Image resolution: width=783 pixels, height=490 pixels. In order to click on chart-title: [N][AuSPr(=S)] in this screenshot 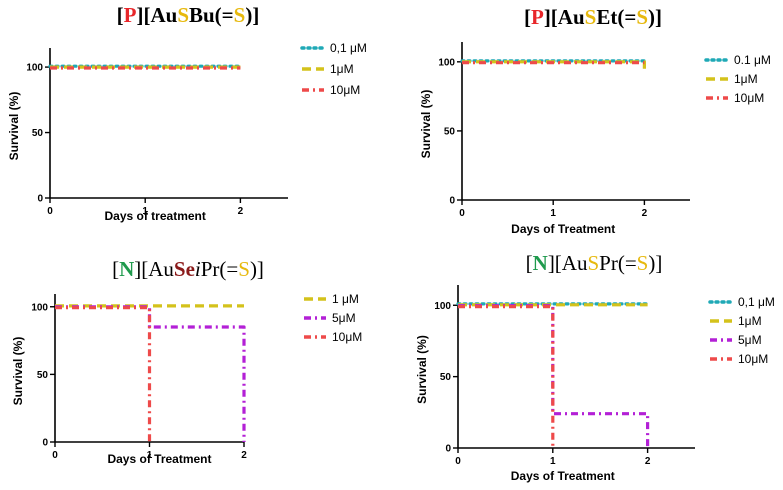, I will do `click(594, 263)`.